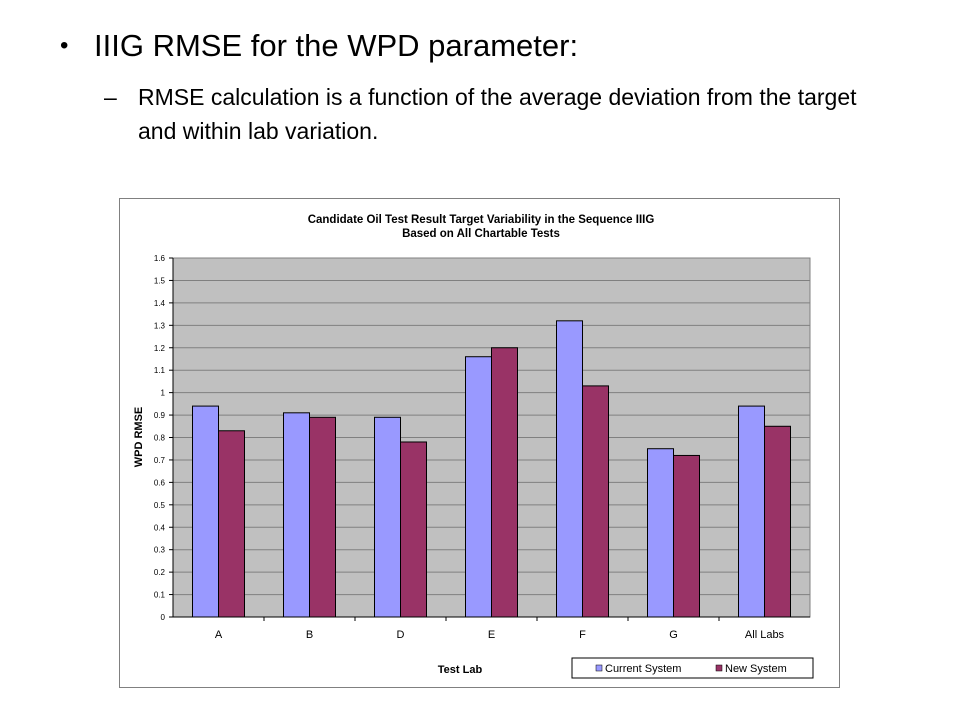  I want to click on x-tick-label: G, so click(673, 635).